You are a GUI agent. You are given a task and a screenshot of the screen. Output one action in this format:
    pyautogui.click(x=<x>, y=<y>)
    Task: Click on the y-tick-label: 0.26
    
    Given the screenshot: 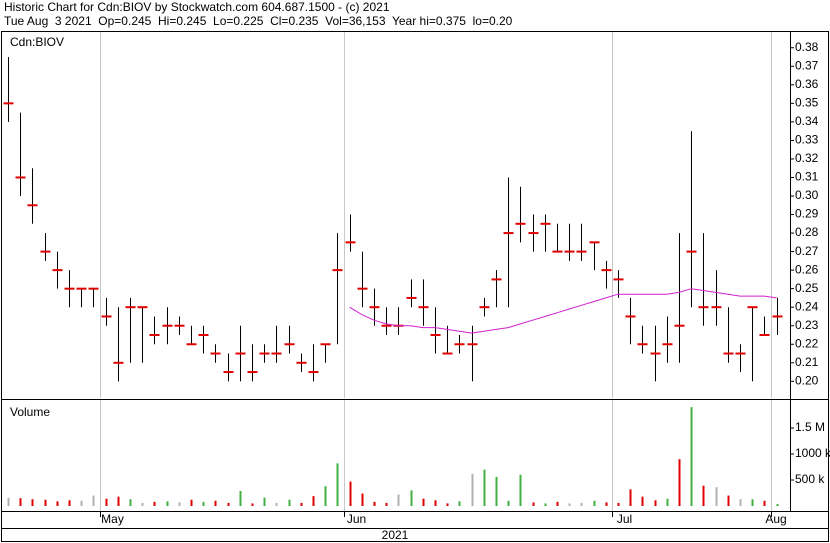 What is the action you would take?
    pyautogui.click(x=807, y=269)
    